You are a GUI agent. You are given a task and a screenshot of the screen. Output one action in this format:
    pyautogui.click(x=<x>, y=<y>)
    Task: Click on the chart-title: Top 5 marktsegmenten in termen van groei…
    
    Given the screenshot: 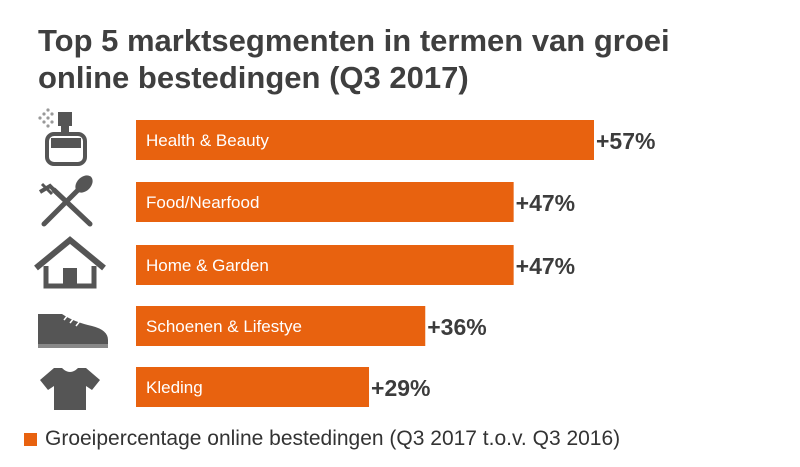 What is the action you would take?
    pyautogui.click(x=413, y=59)
    